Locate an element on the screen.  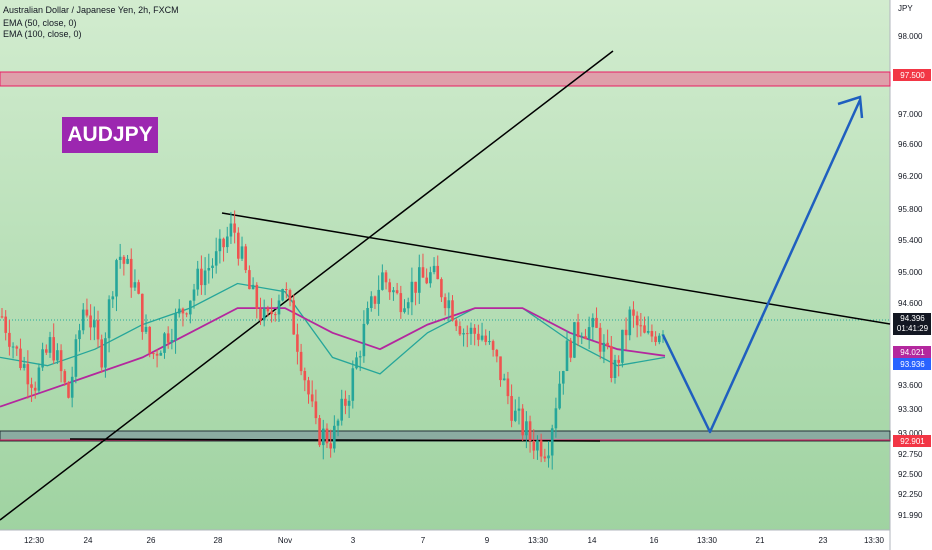
time-tick: 16 is located at coordinates (654, 540).